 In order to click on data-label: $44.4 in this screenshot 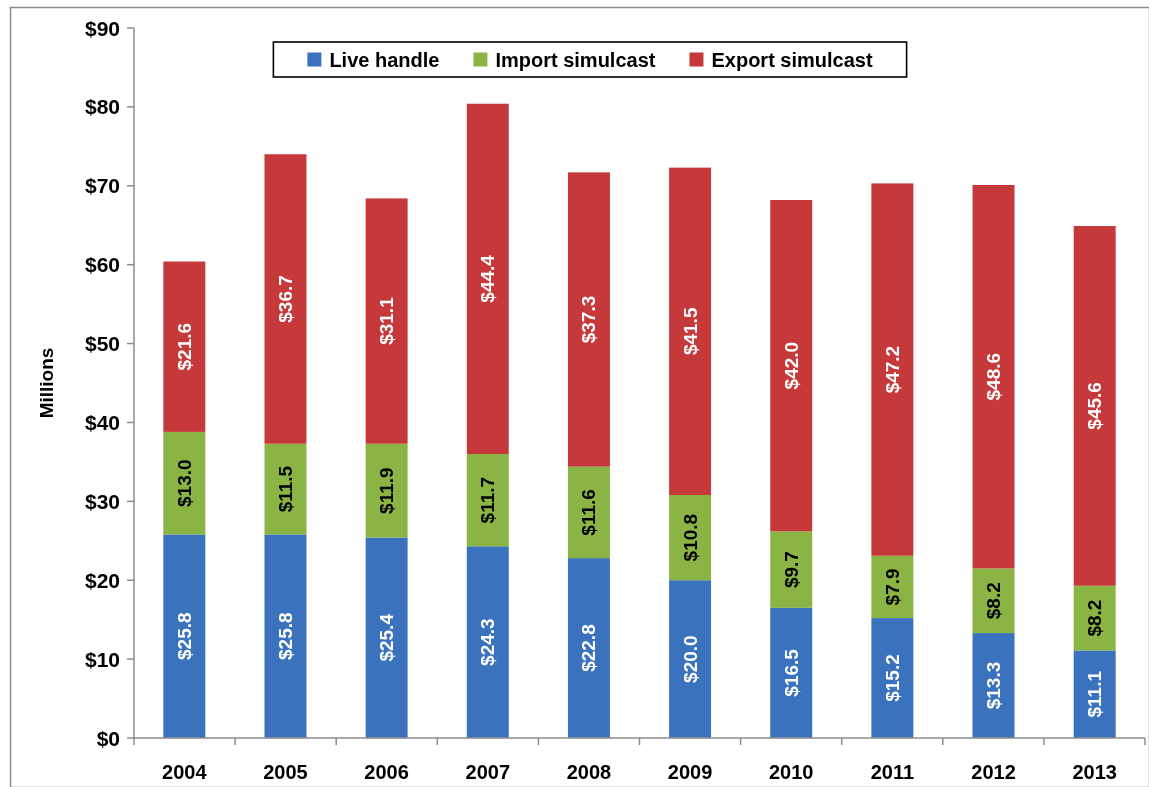, I will do `click(488, 278)`.